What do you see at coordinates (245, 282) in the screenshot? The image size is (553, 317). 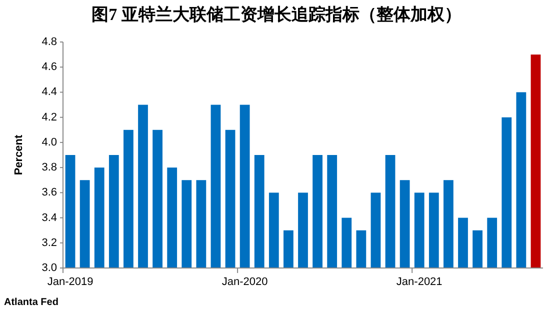 I see `x-tick-label: Jan-2020` at bounding box center [245, 282].